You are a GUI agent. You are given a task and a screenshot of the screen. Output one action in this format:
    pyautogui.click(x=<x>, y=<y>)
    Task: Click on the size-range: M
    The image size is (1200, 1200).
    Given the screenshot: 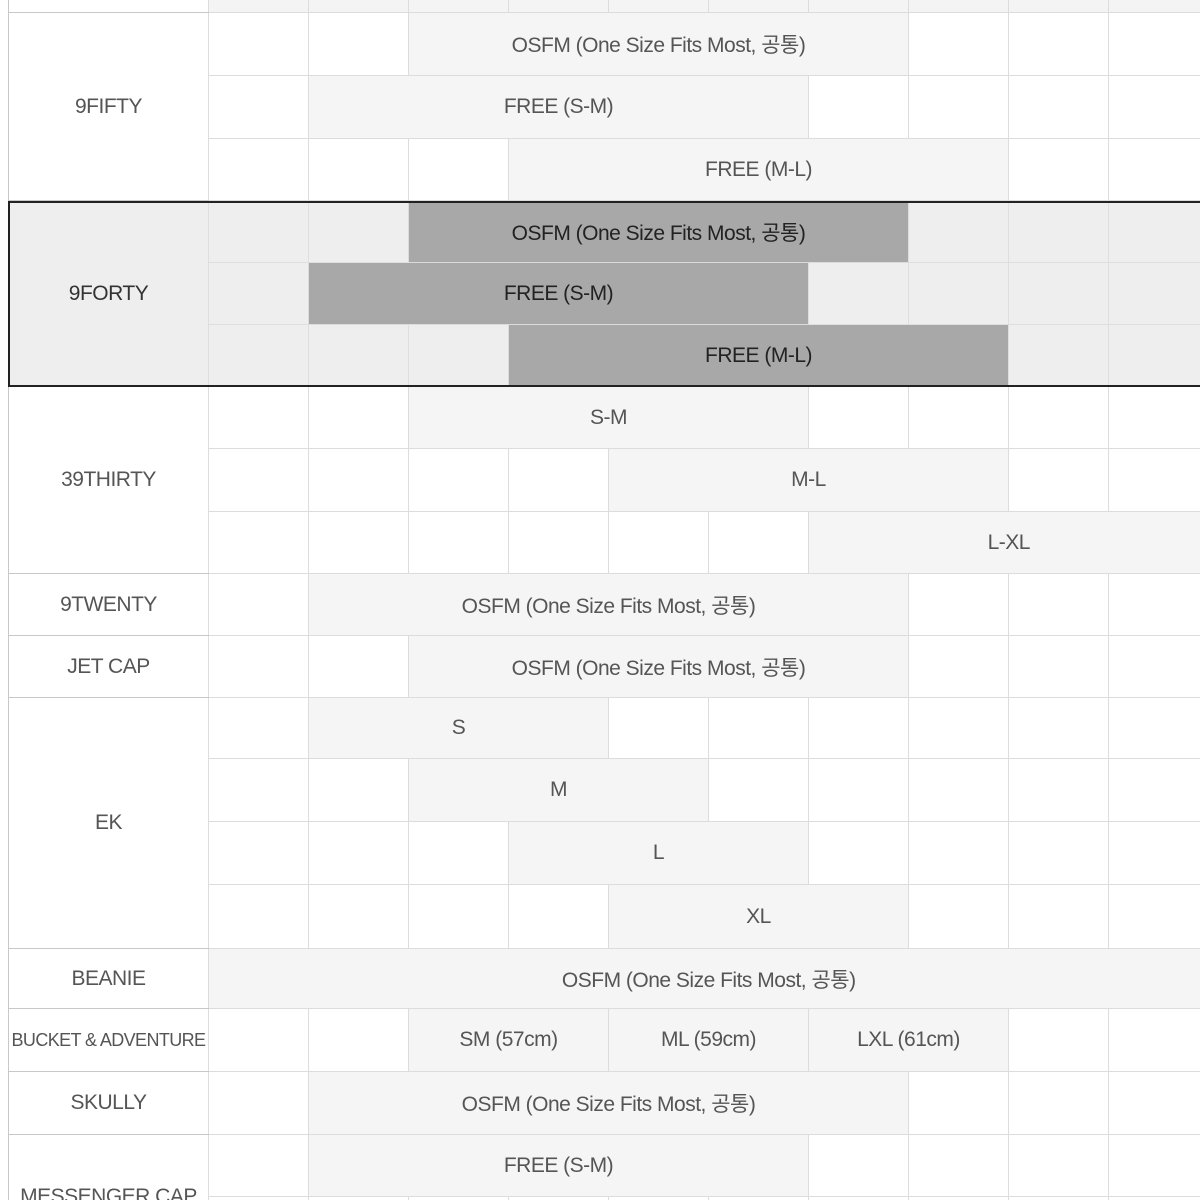 What is the action you would take?
    pyautogui.click(x=558, y=790)
    